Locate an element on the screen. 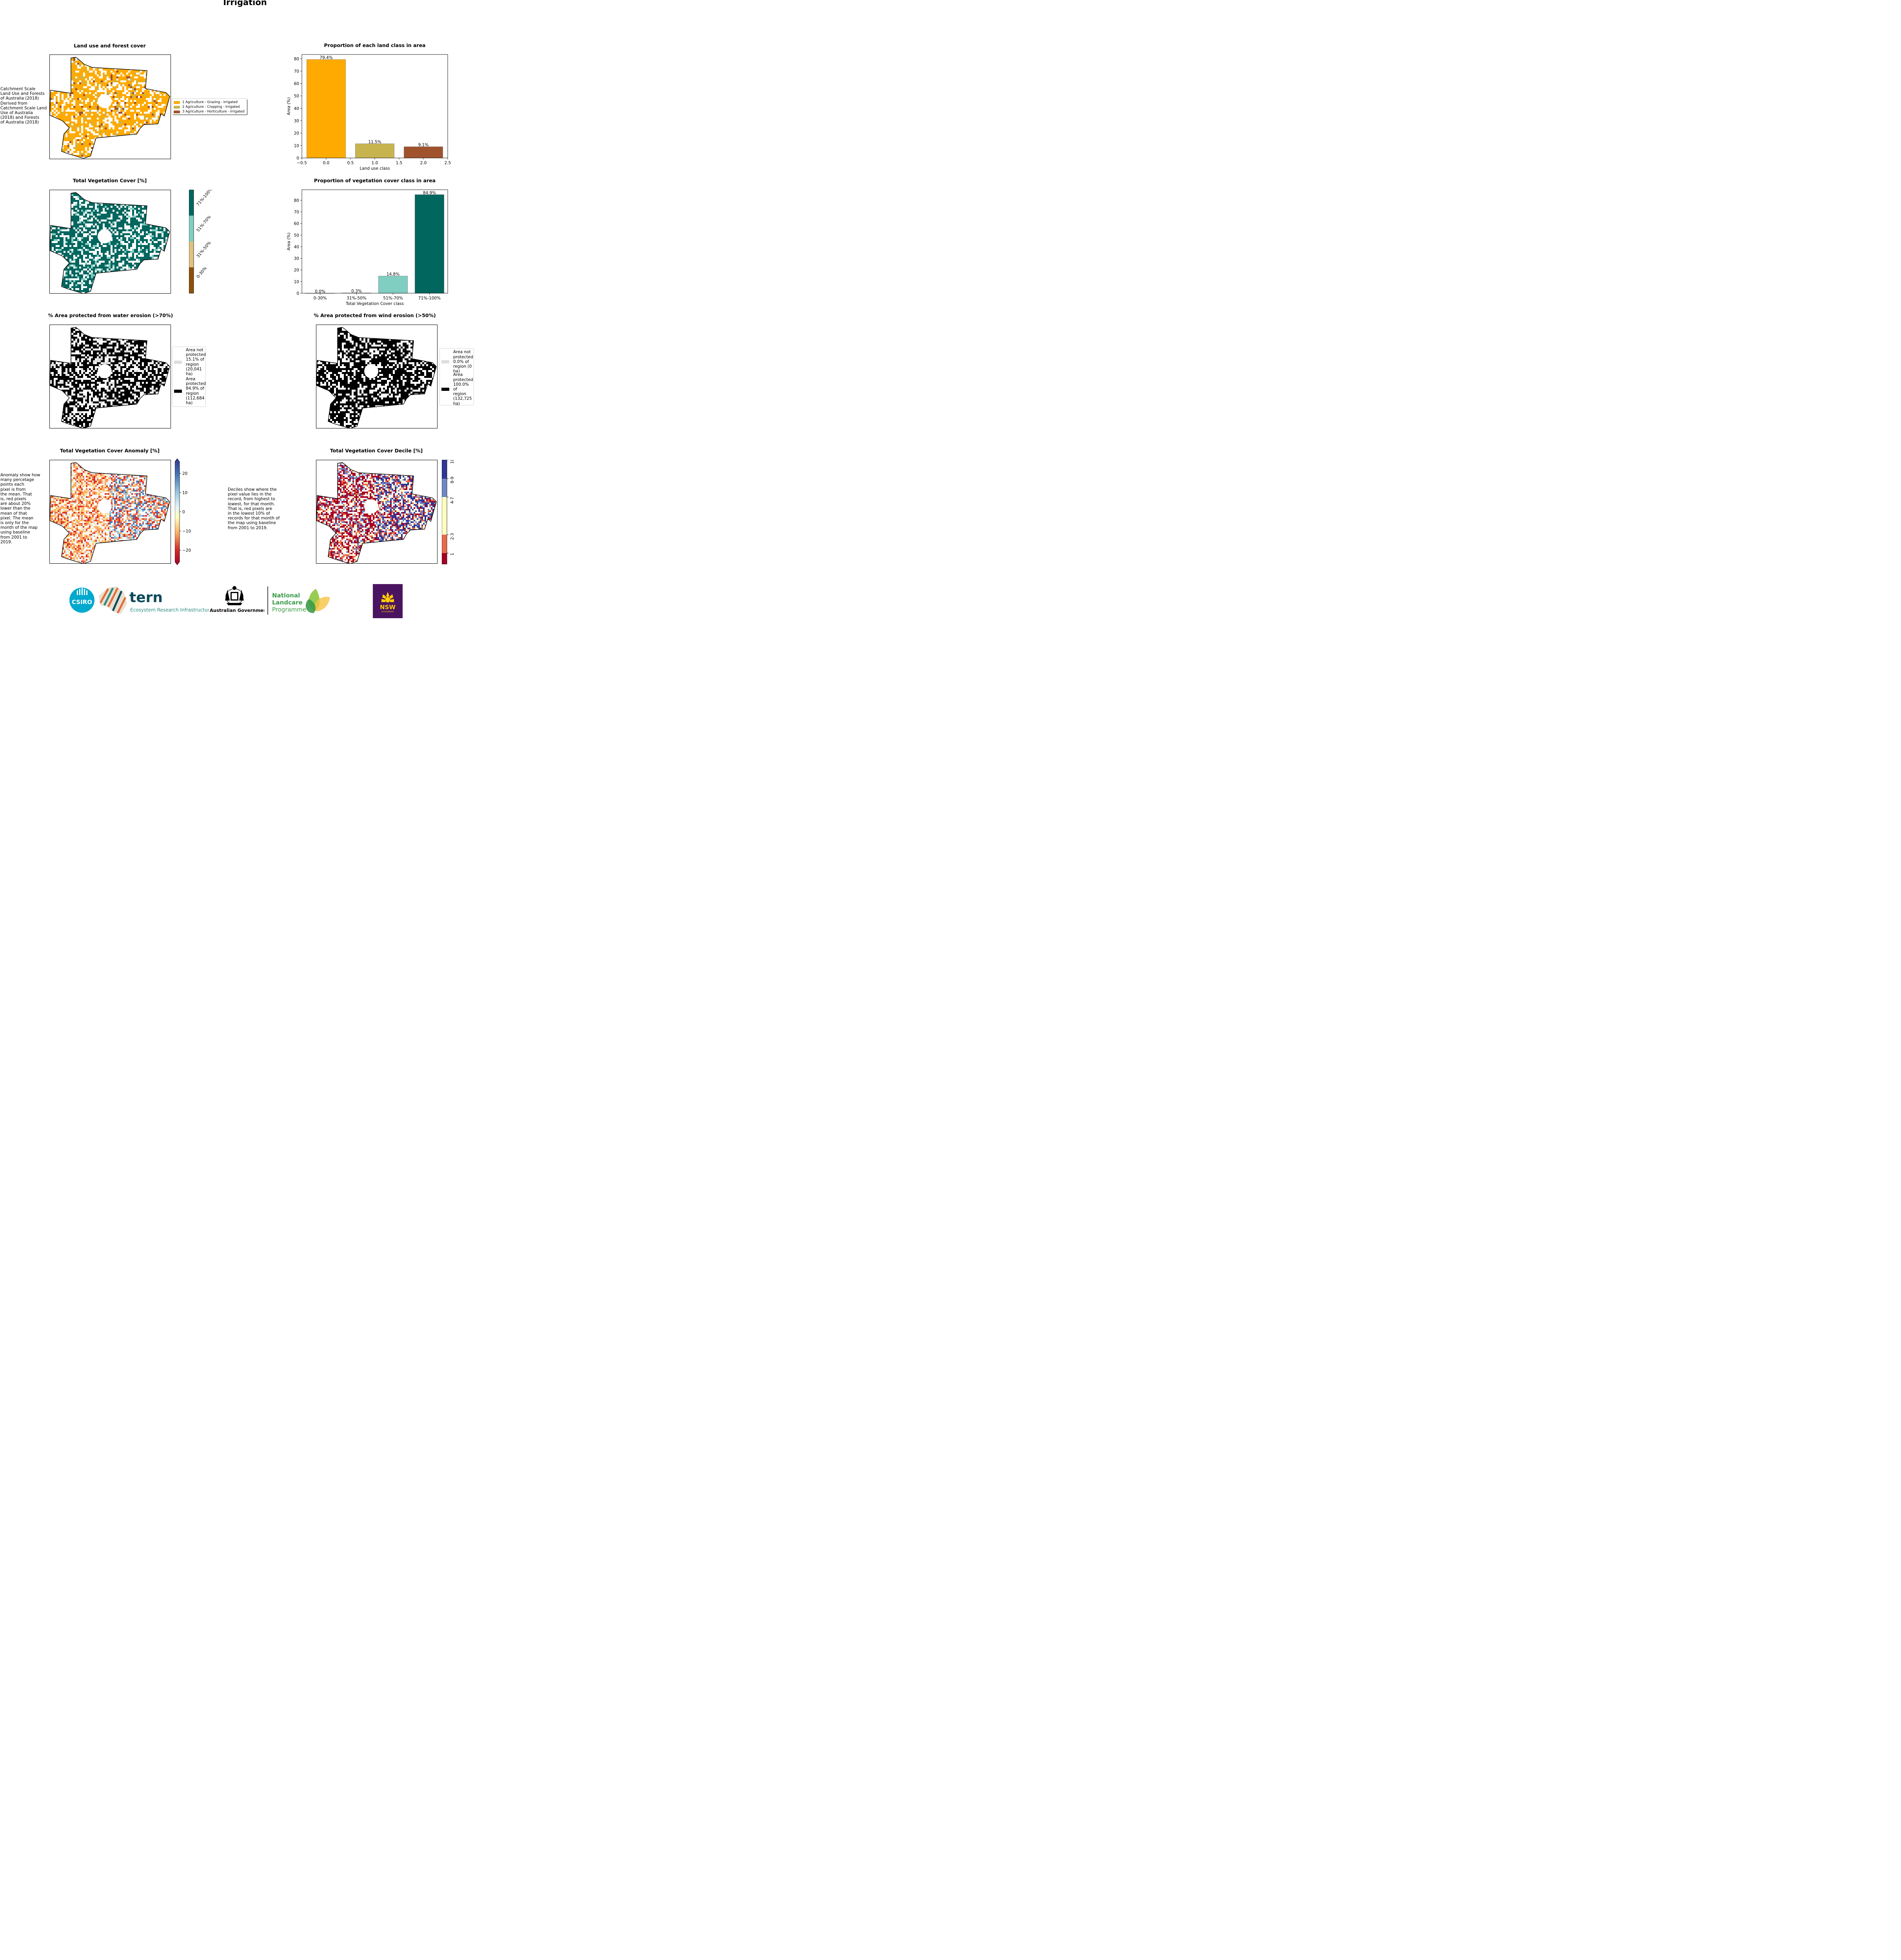  plot-frame is located at coordinates (375, 241).